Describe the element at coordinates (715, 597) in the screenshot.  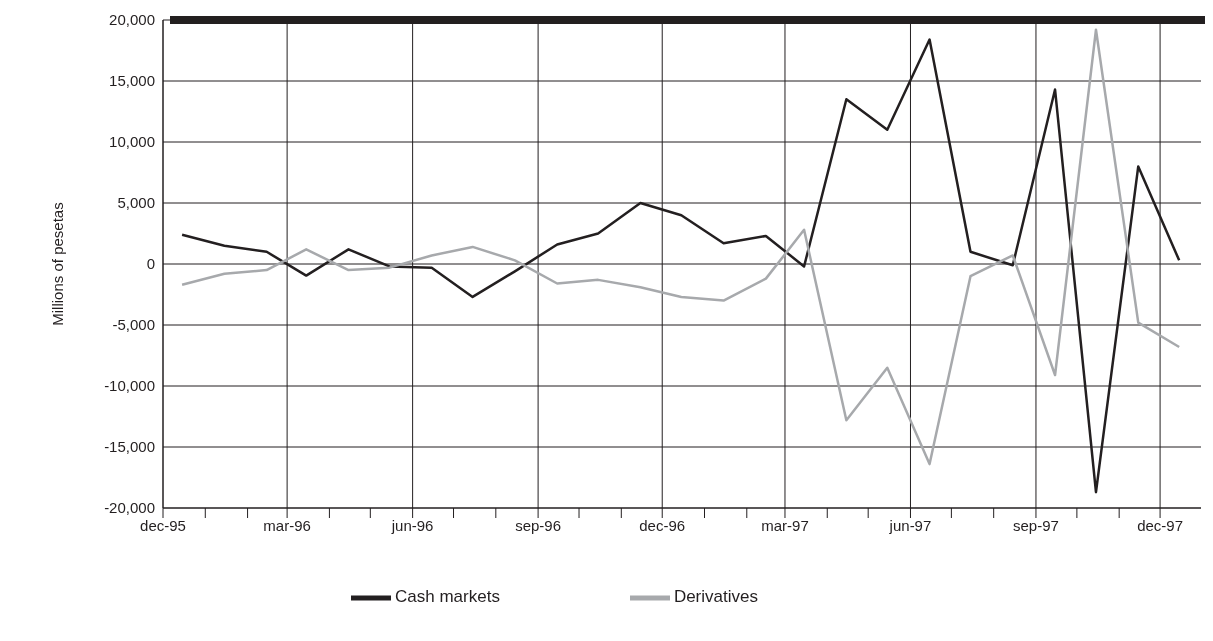
I see `legend-label: Derivatives` at that location.